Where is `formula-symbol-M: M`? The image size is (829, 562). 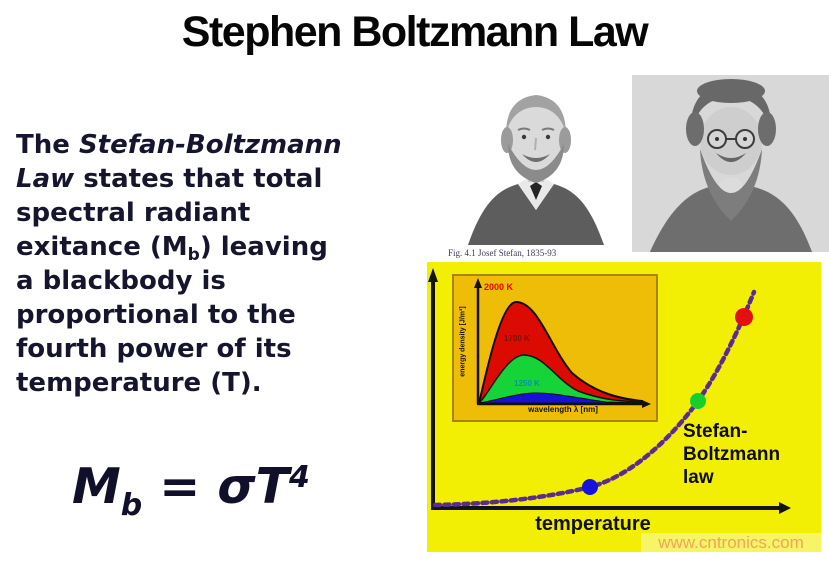
formula-symbol-M: M is located at coordinates (96, 486).